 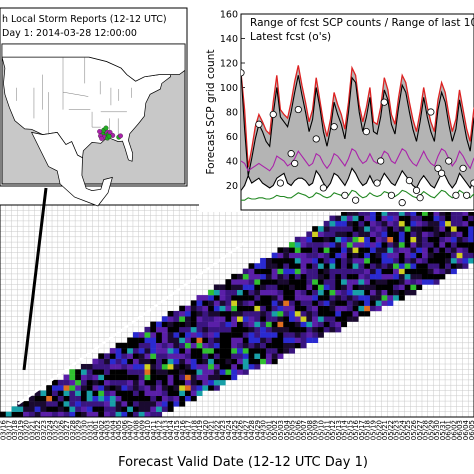 What do you see at coordinates (426, 430) in the screenshot?
I see `x-tick-label: 05/28` at bounding box center [426, 430].